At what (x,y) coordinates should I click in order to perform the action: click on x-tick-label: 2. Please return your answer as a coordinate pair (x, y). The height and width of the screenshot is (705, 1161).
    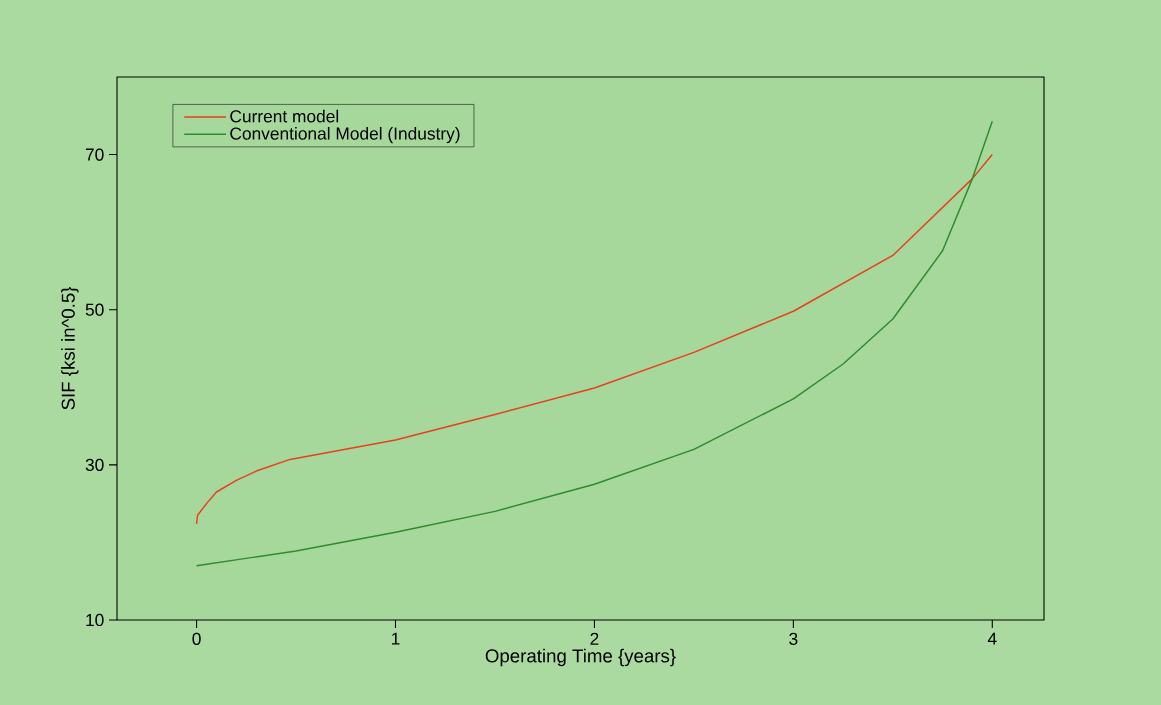
    Looking at the image, I should click on (594, 638).